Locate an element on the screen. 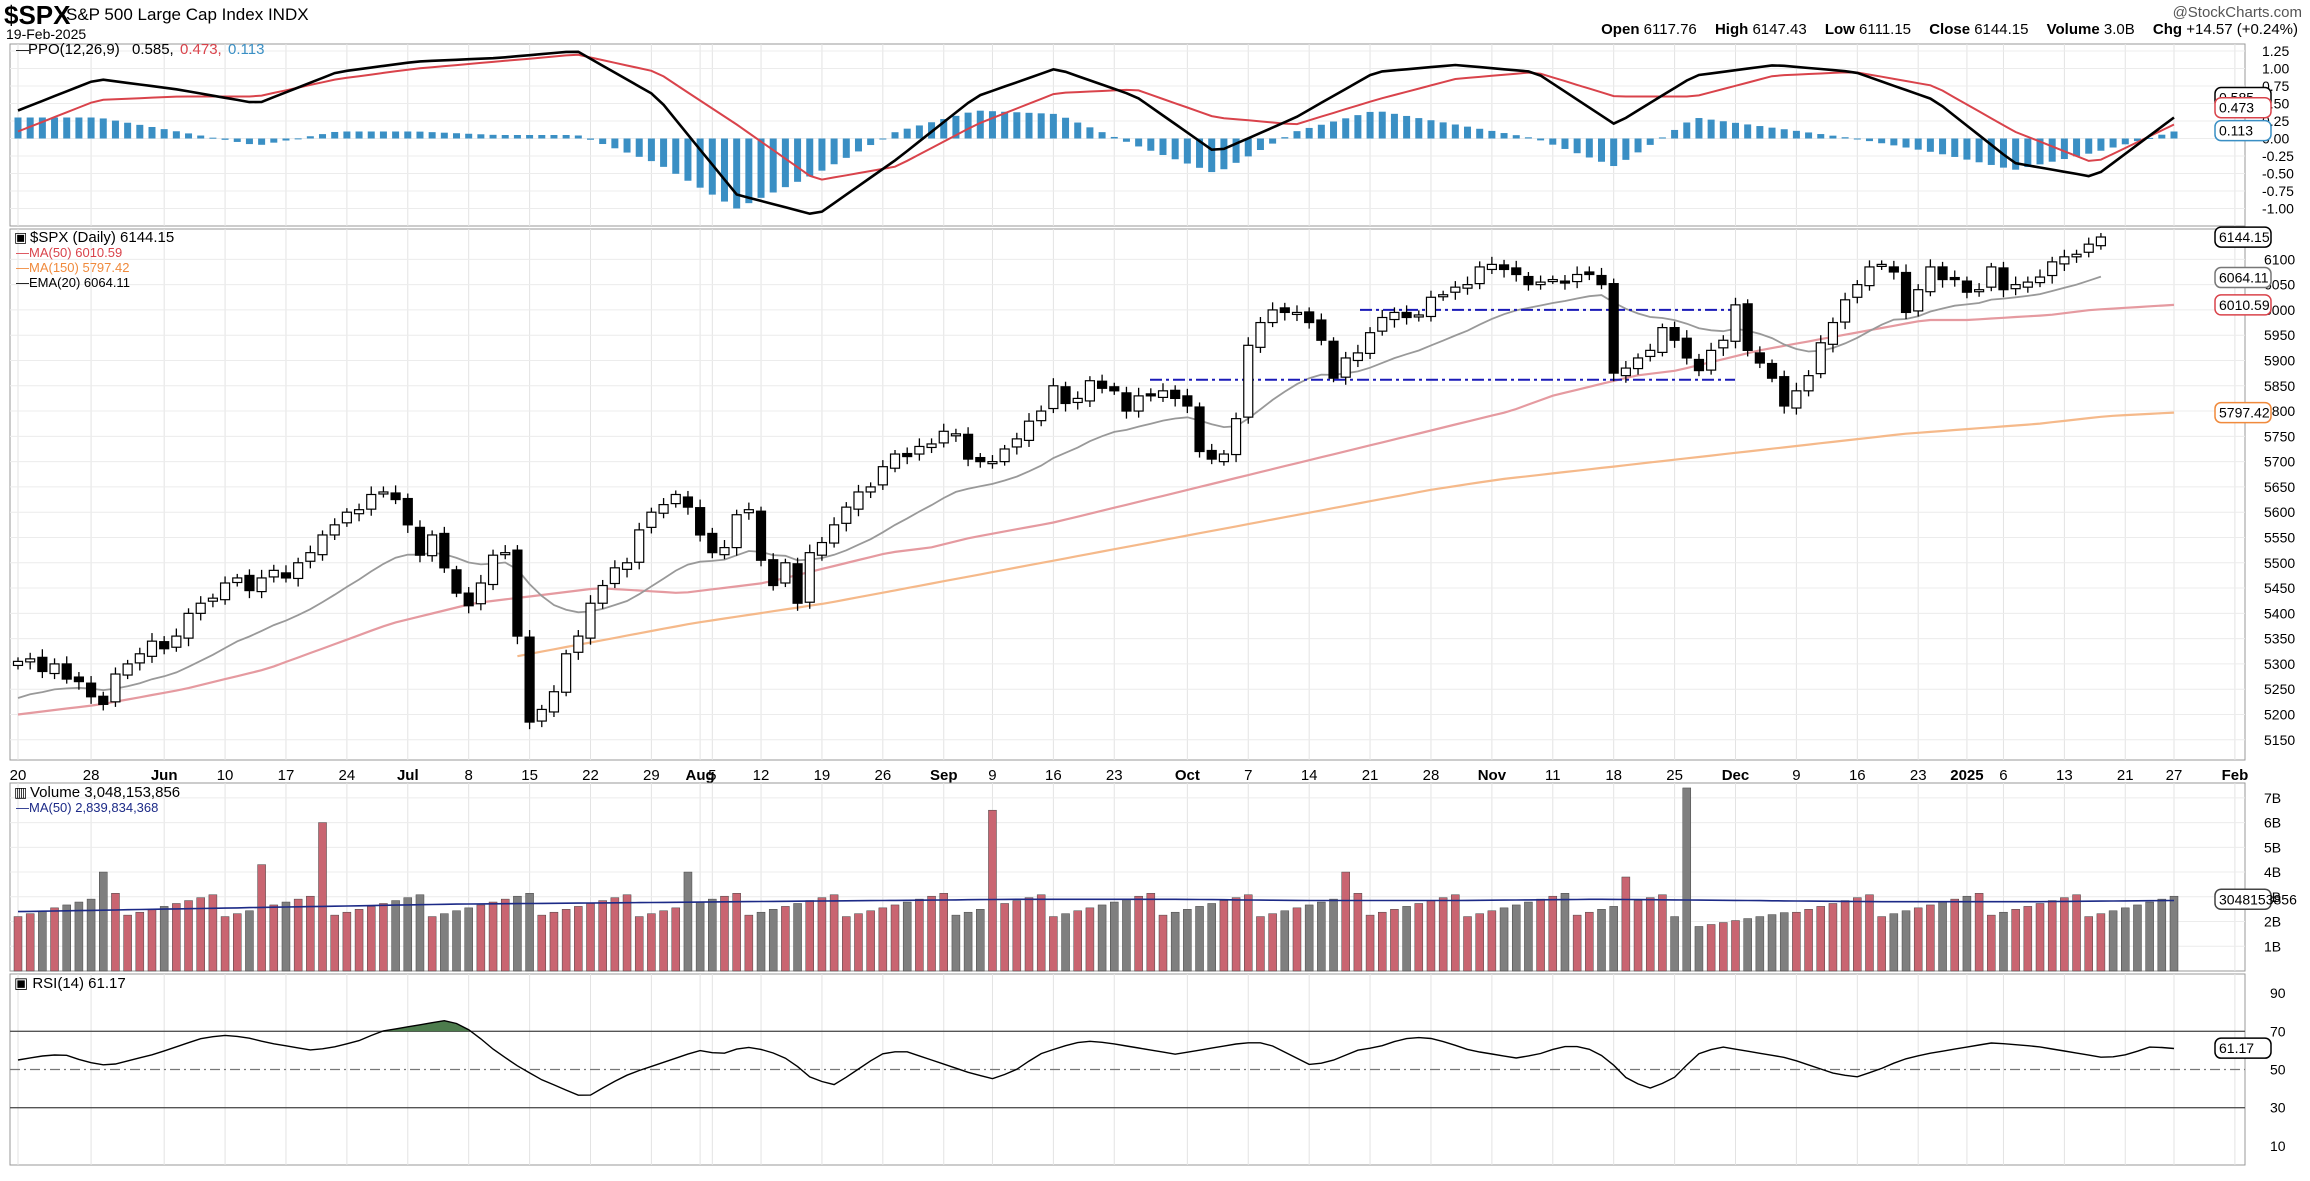 Image resolution: width=2310 pixels, height=1181 pixels. ma50-right-label-box is located at coordinates (2243, 305).